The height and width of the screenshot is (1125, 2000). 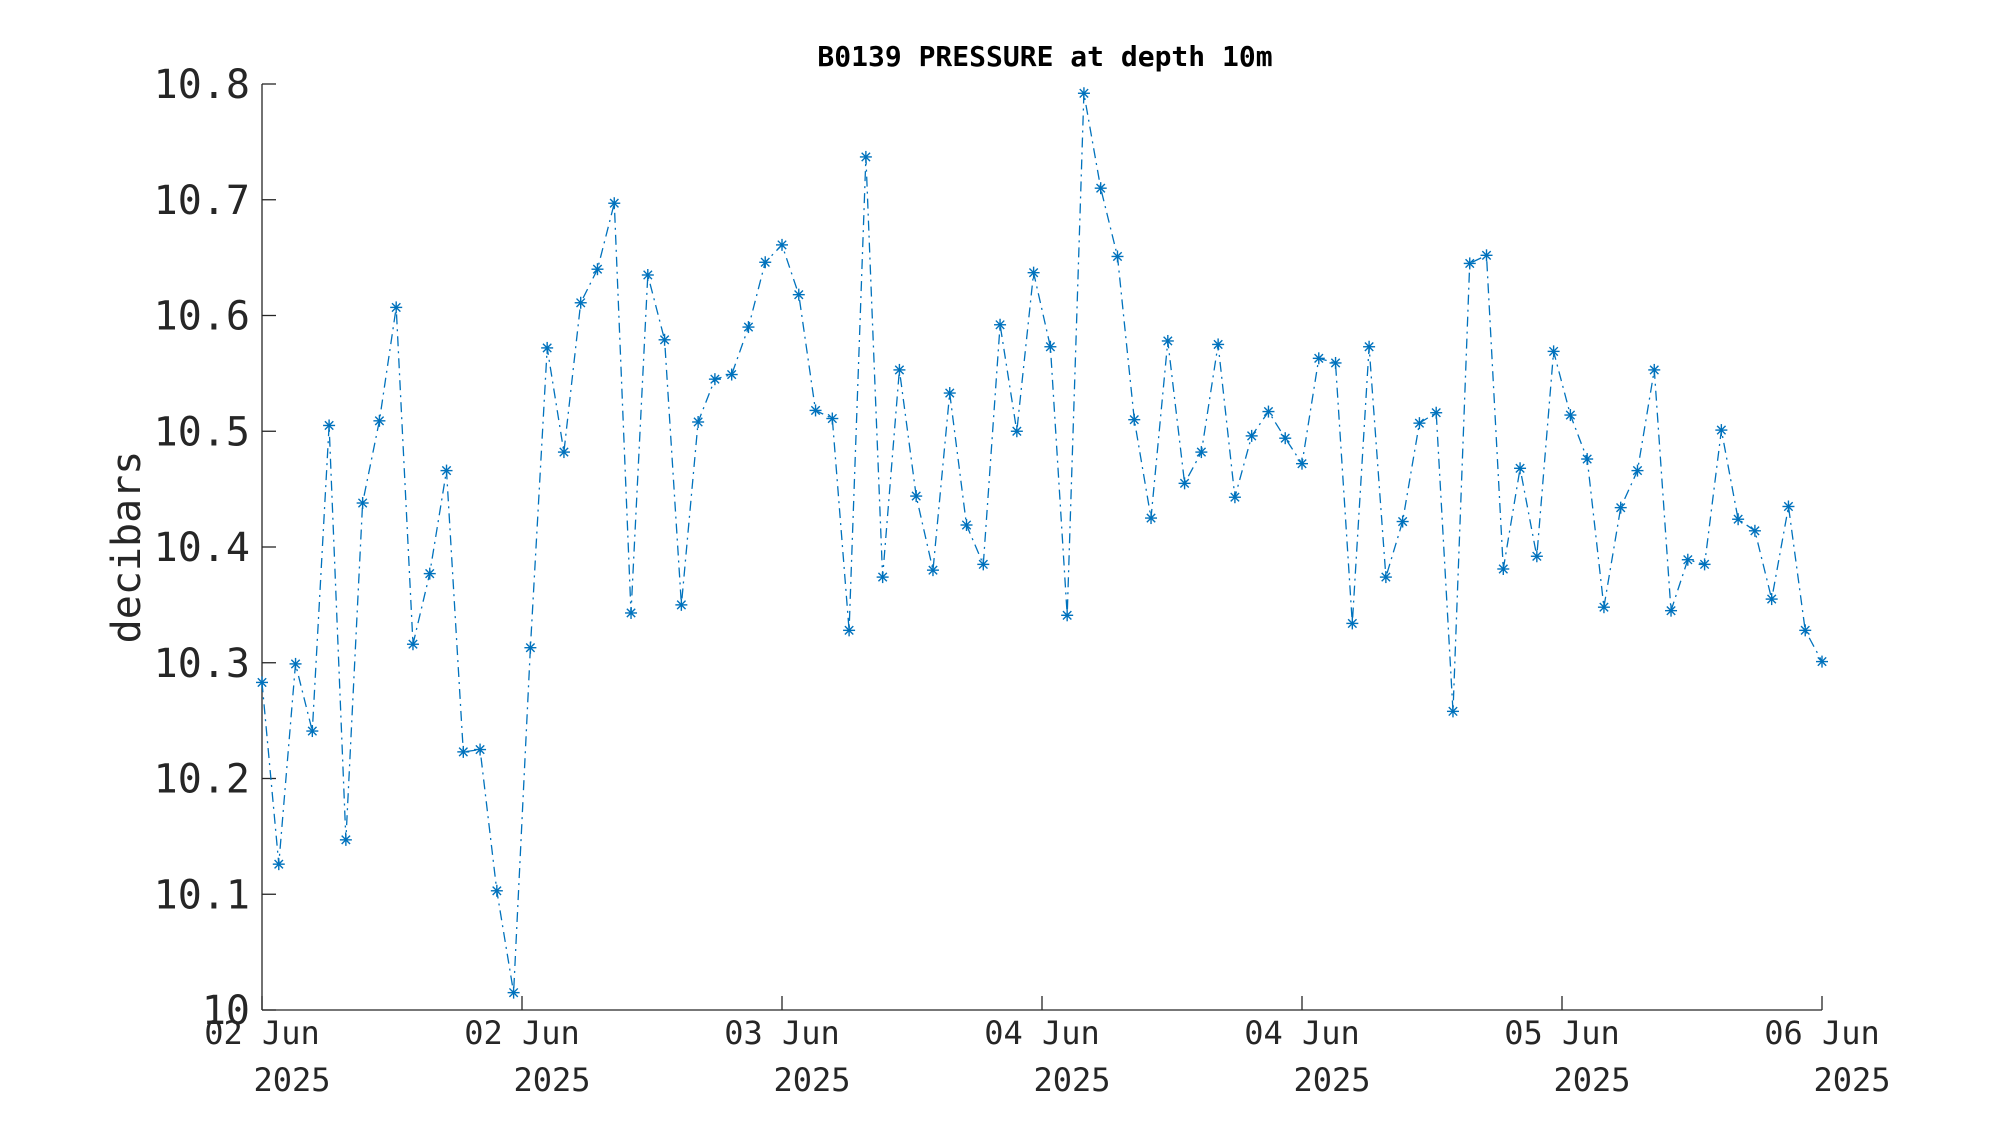 What do you see at coordinates (782, 1033) in the screenshot?
I see `x-tick-label-day: 03 Jun` at bounding box center [782, 1033].